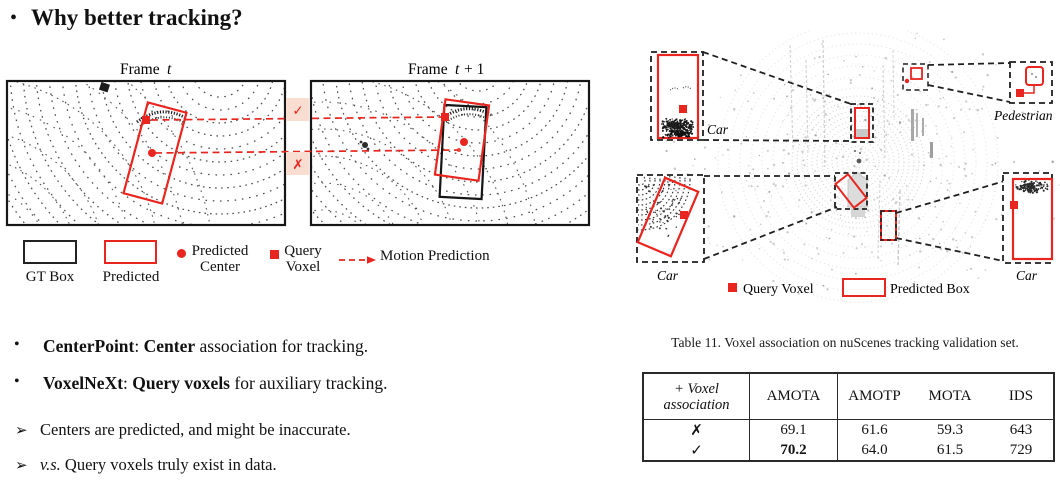 The image size is (1060, 484). I want to click on predicted-box-swatch, so click(130, 252).